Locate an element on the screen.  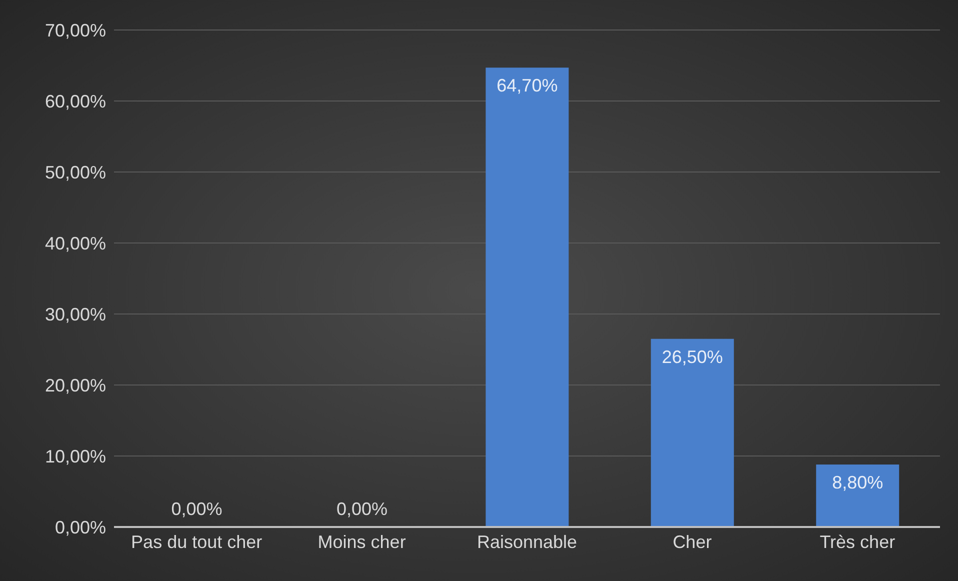
value-label: 8,80% is located at coordinates (858, 482).